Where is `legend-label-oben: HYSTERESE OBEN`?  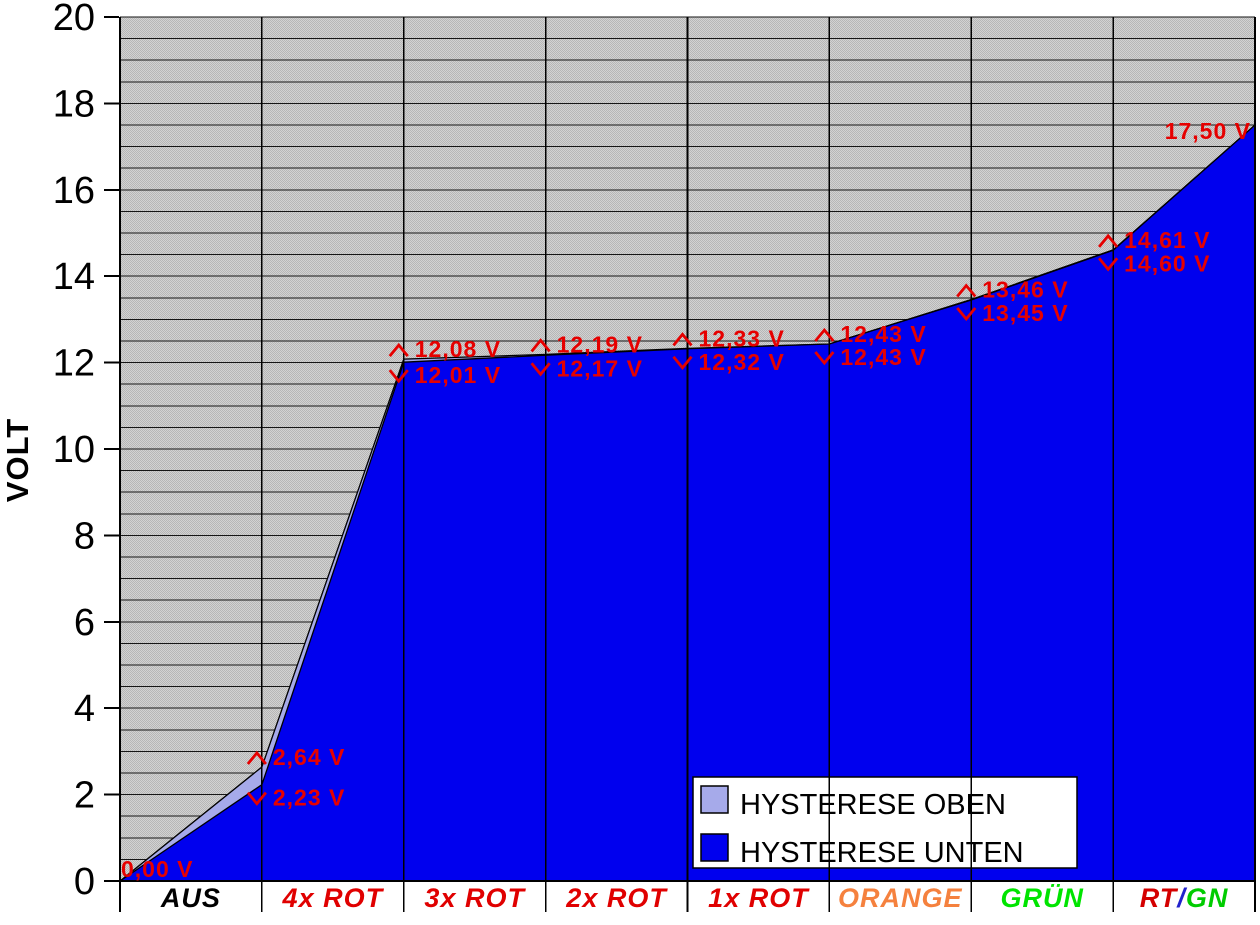 legend-label-oben: HYSTERESE OBEN is located at coordinates (873, 805).